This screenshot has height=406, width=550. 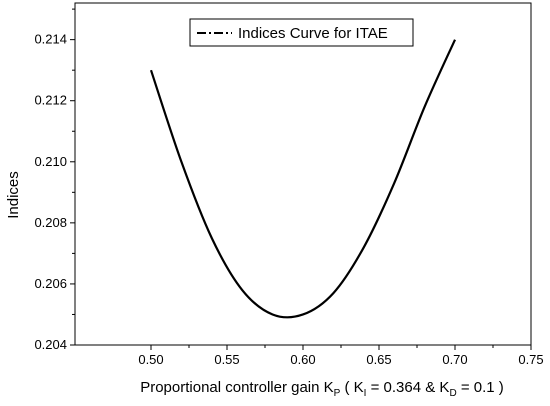 What do you see at coordinates (454, 359) in the screenshot?
I see `x-tick-label: 0.70` at bounding box center [454, 359].